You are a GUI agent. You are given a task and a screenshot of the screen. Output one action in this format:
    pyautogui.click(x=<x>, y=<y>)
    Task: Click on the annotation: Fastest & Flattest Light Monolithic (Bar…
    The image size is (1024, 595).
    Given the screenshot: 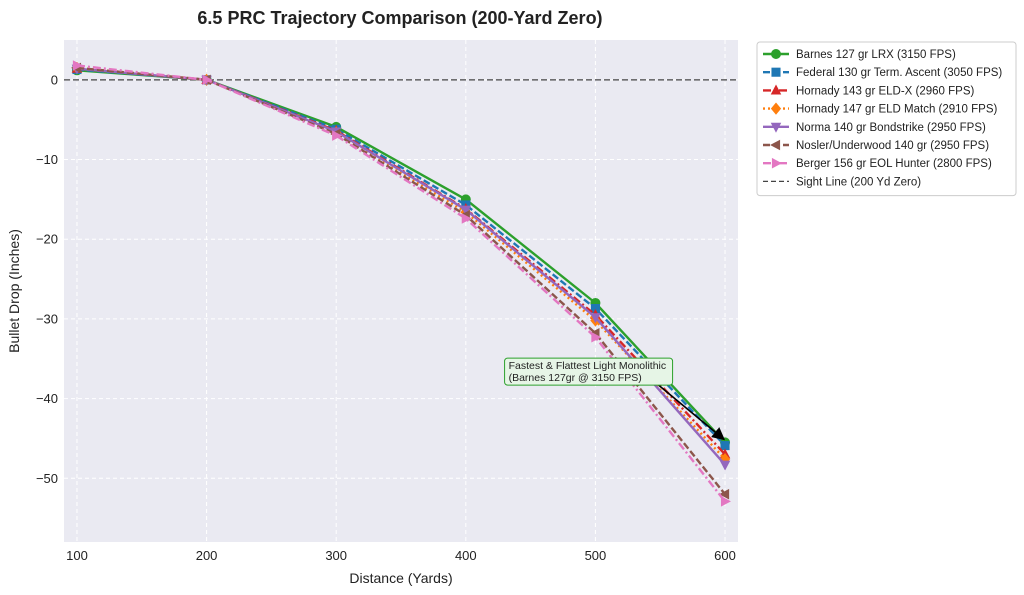 What is the action you would take?
    pyautogui.click(x=615, y=399)
    